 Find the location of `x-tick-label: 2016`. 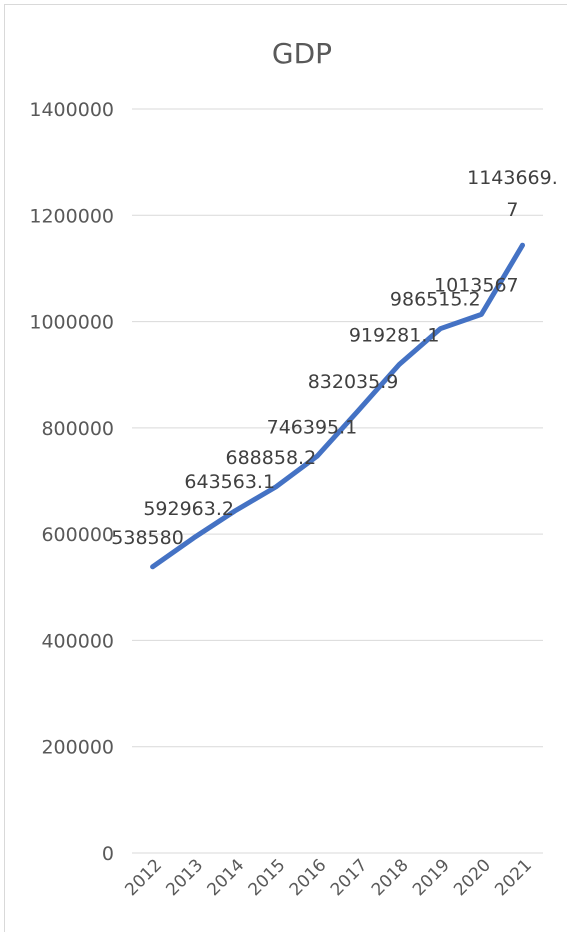

x-tick-label: 2016 is located at coordinates (308, 877).